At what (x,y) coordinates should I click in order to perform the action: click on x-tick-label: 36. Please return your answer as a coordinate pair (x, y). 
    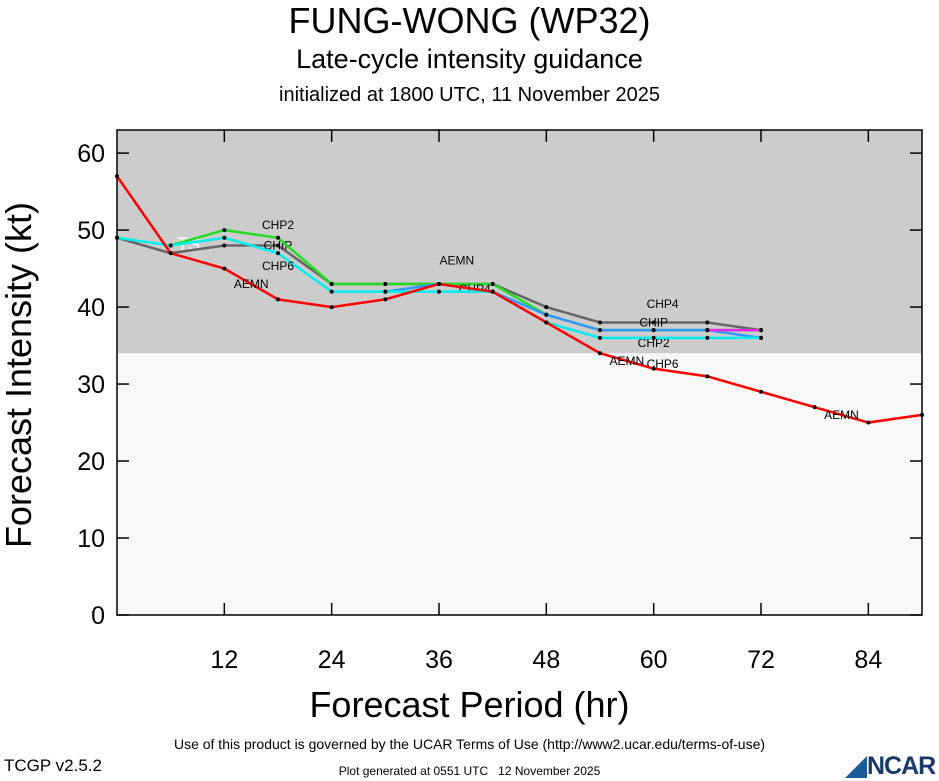
    Looking at the image, I should click on (439, 660).